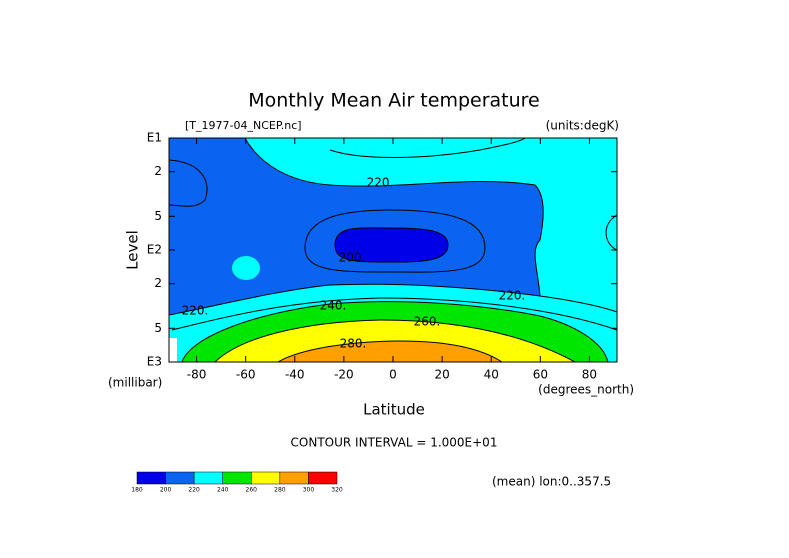 This screenshot has width=789, height=558. Describe the element at coordinates (582, 126) in the screenshot. I see `units-label: (units:degK)` at that location.